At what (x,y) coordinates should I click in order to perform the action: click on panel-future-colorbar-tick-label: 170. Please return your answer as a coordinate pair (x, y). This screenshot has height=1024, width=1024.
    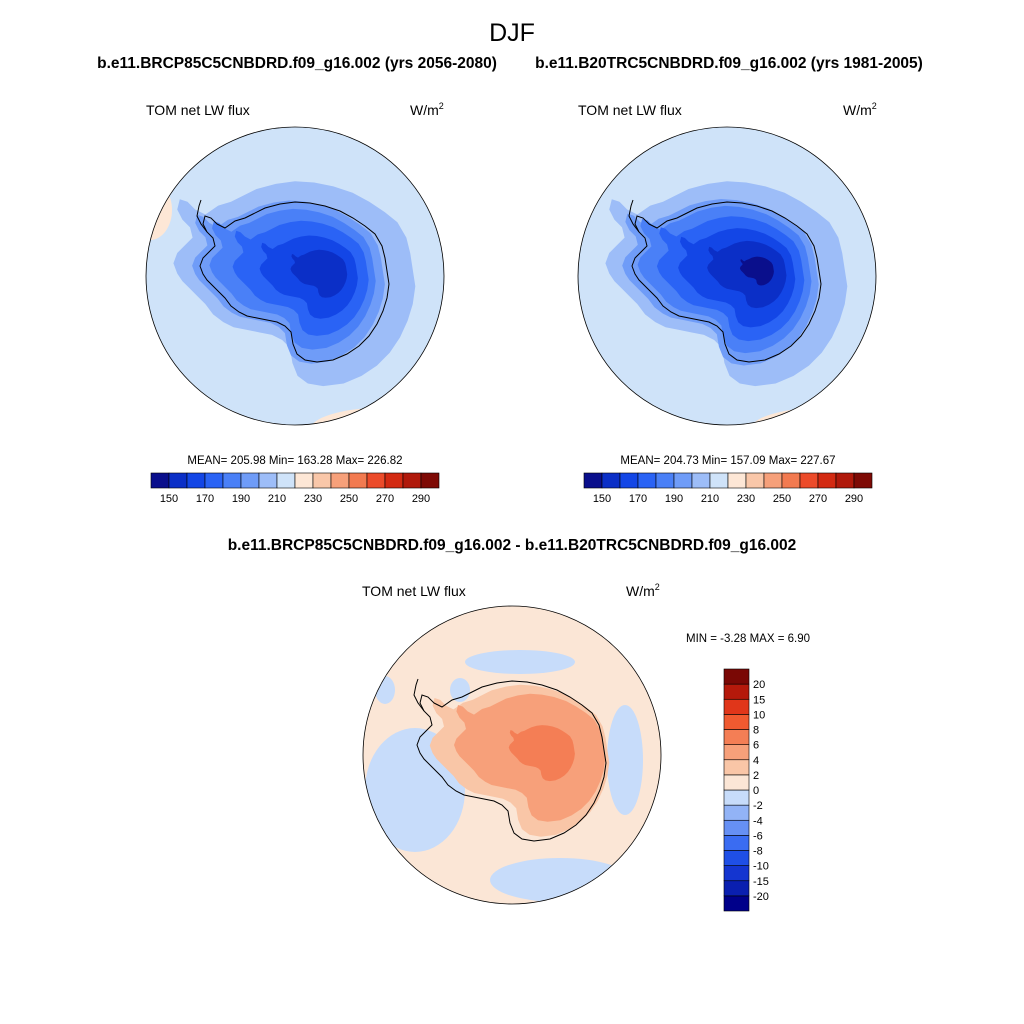
    Looking at the image, I should click on (205, 499).